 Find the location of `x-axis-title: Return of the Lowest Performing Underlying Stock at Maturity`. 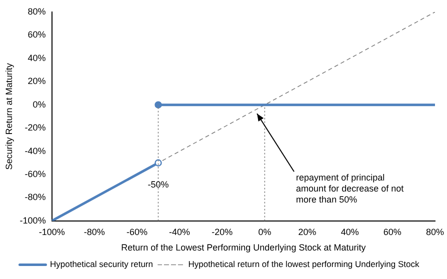

x-axis-title: Return of the Lowest Performing Underlying Stock at Maturity is located at coordinates (243, 247).